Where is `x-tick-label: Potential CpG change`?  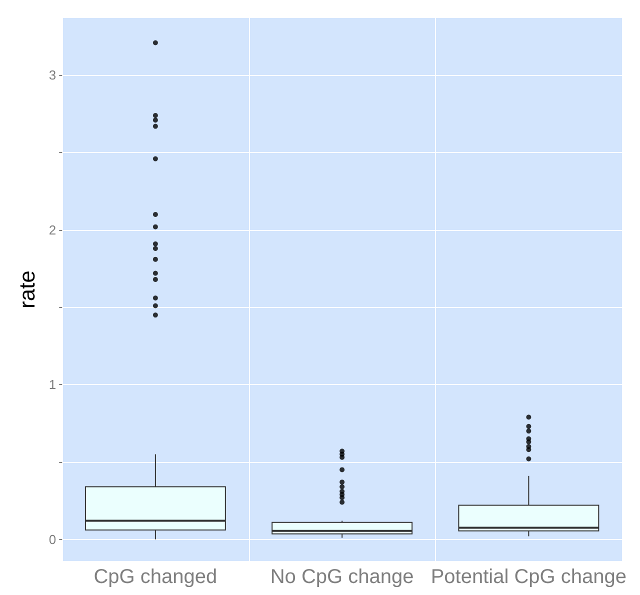
x-tick-label: Potential CpG change is located at coordinates (528, 577).